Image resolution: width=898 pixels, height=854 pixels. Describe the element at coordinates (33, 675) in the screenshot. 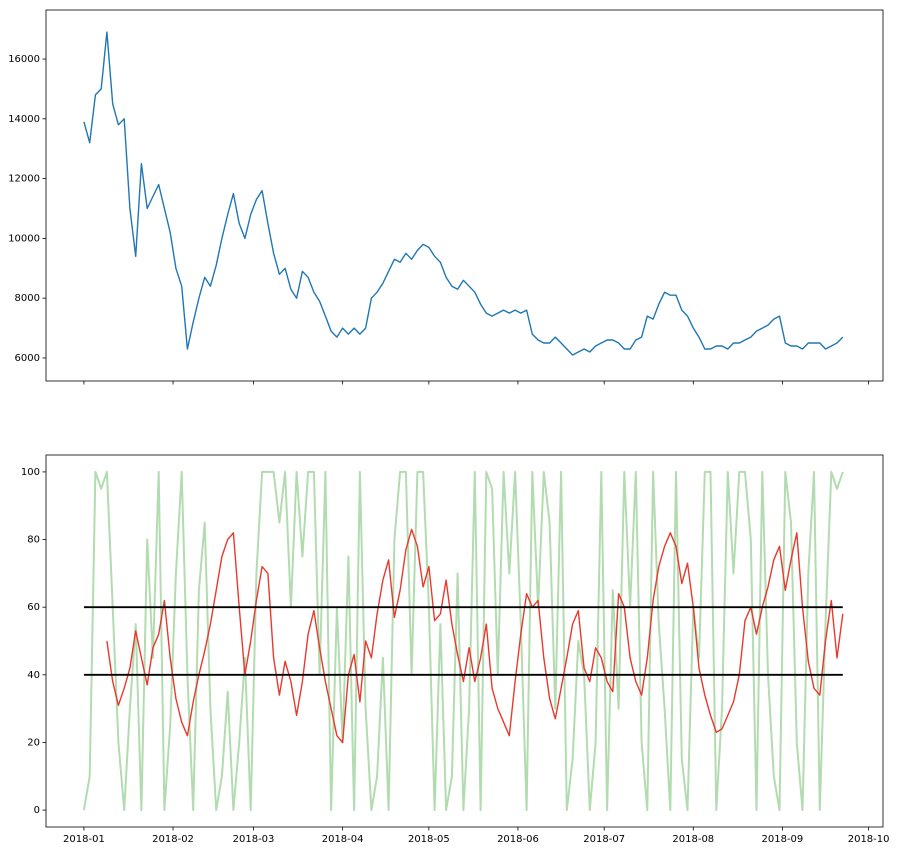

I see `y-tick-label: 40` at that location.